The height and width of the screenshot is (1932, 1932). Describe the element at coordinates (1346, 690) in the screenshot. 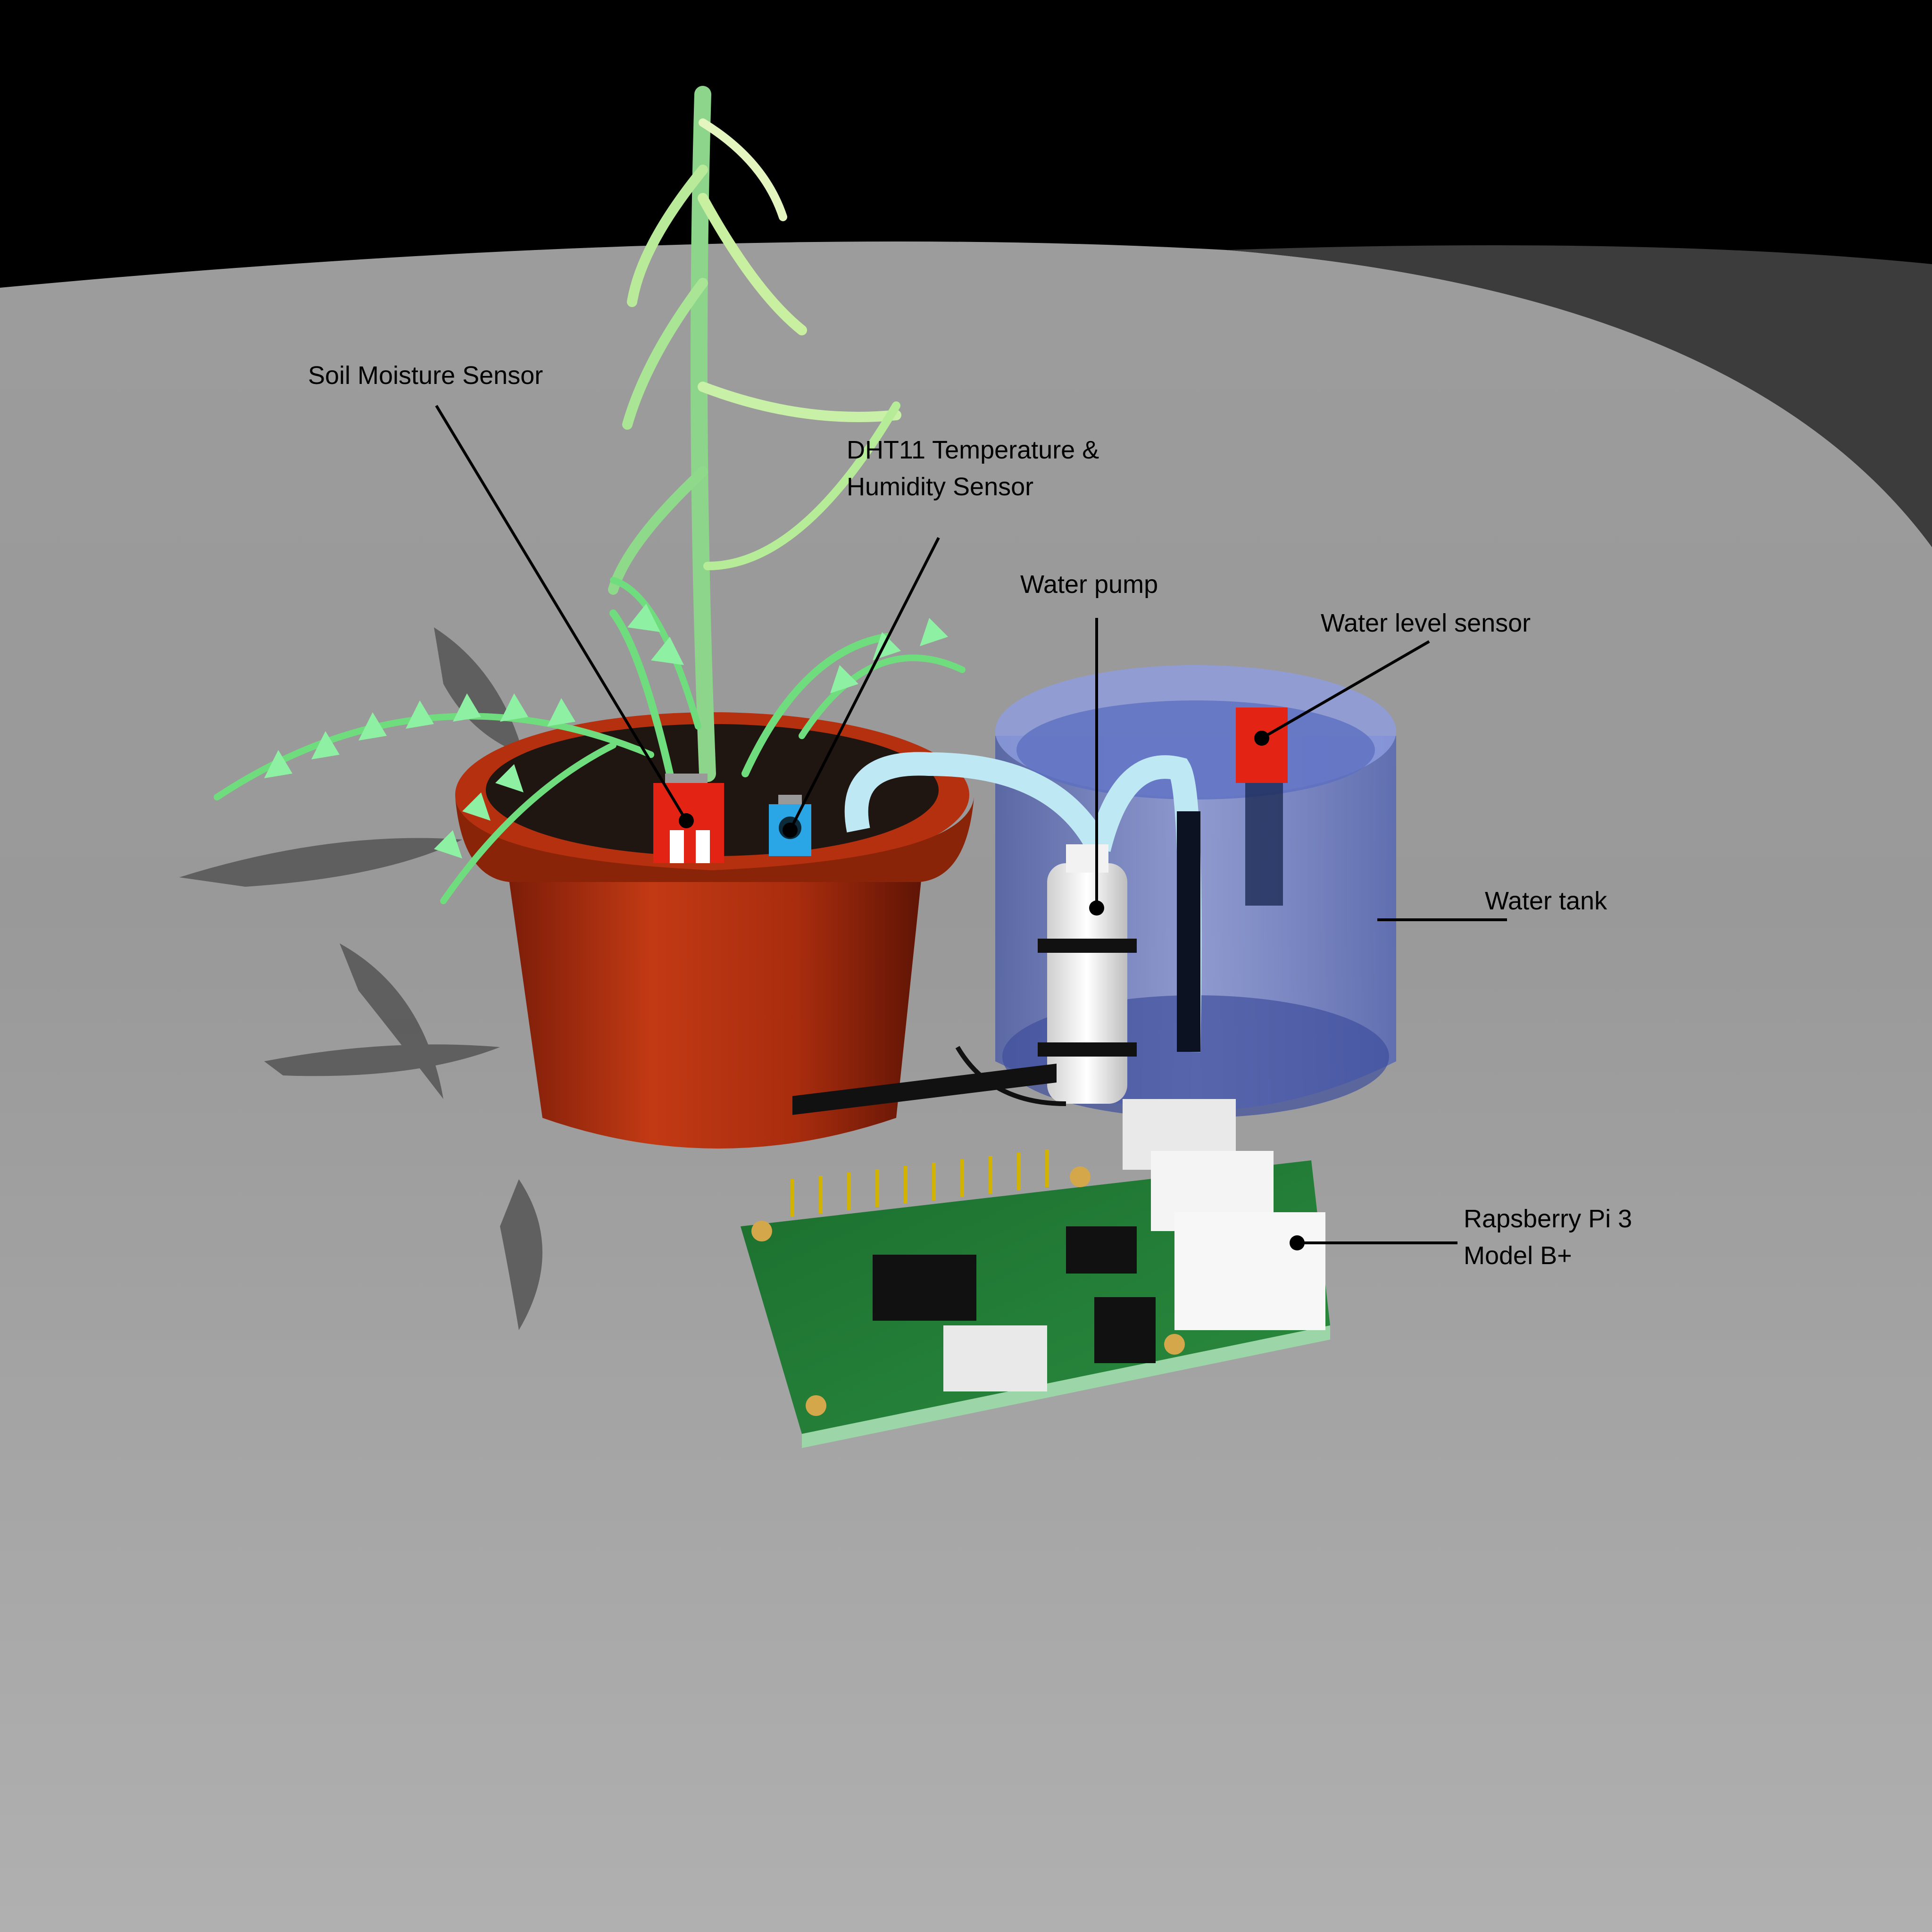

I see `callout-water-level` at that location.